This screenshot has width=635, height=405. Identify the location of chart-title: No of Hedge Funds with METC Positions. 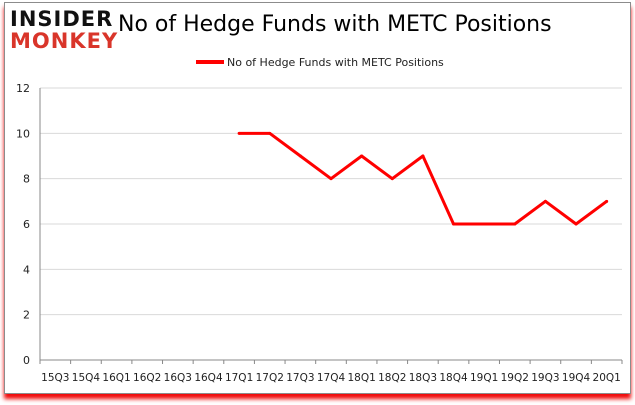
(335, 24).